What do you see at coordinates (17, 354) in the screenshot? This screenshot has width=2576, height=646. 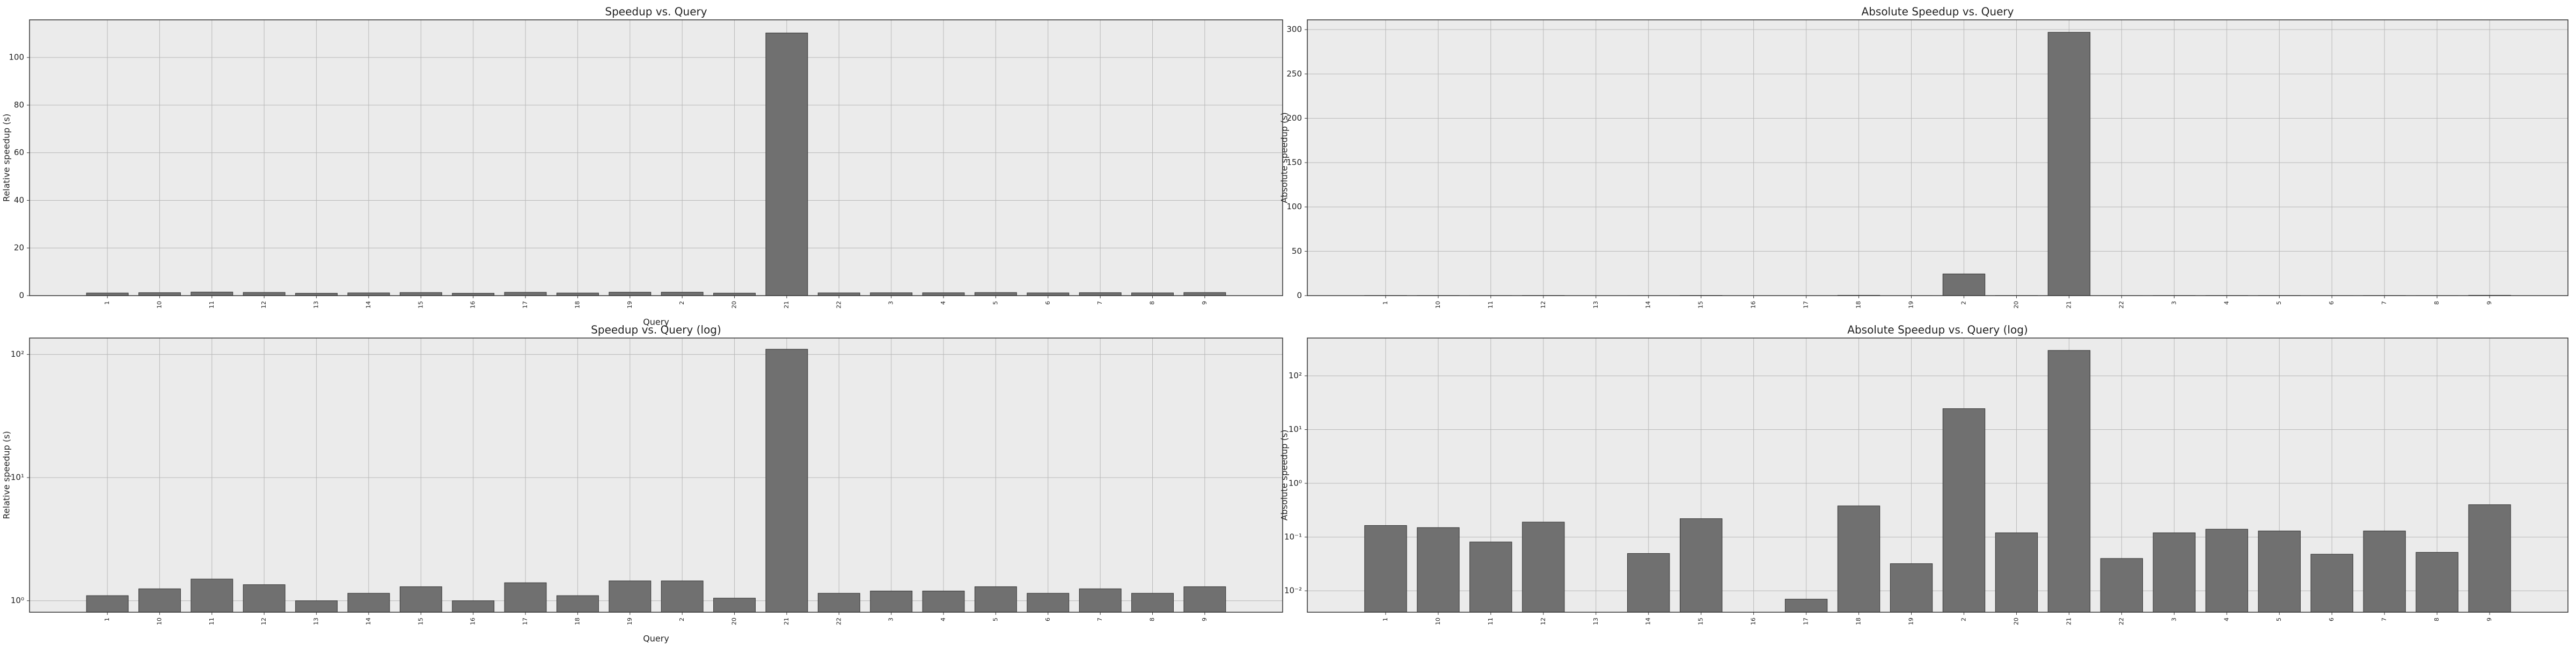 I see `y-tick-label: 10²` at bounding box center [17, 354].